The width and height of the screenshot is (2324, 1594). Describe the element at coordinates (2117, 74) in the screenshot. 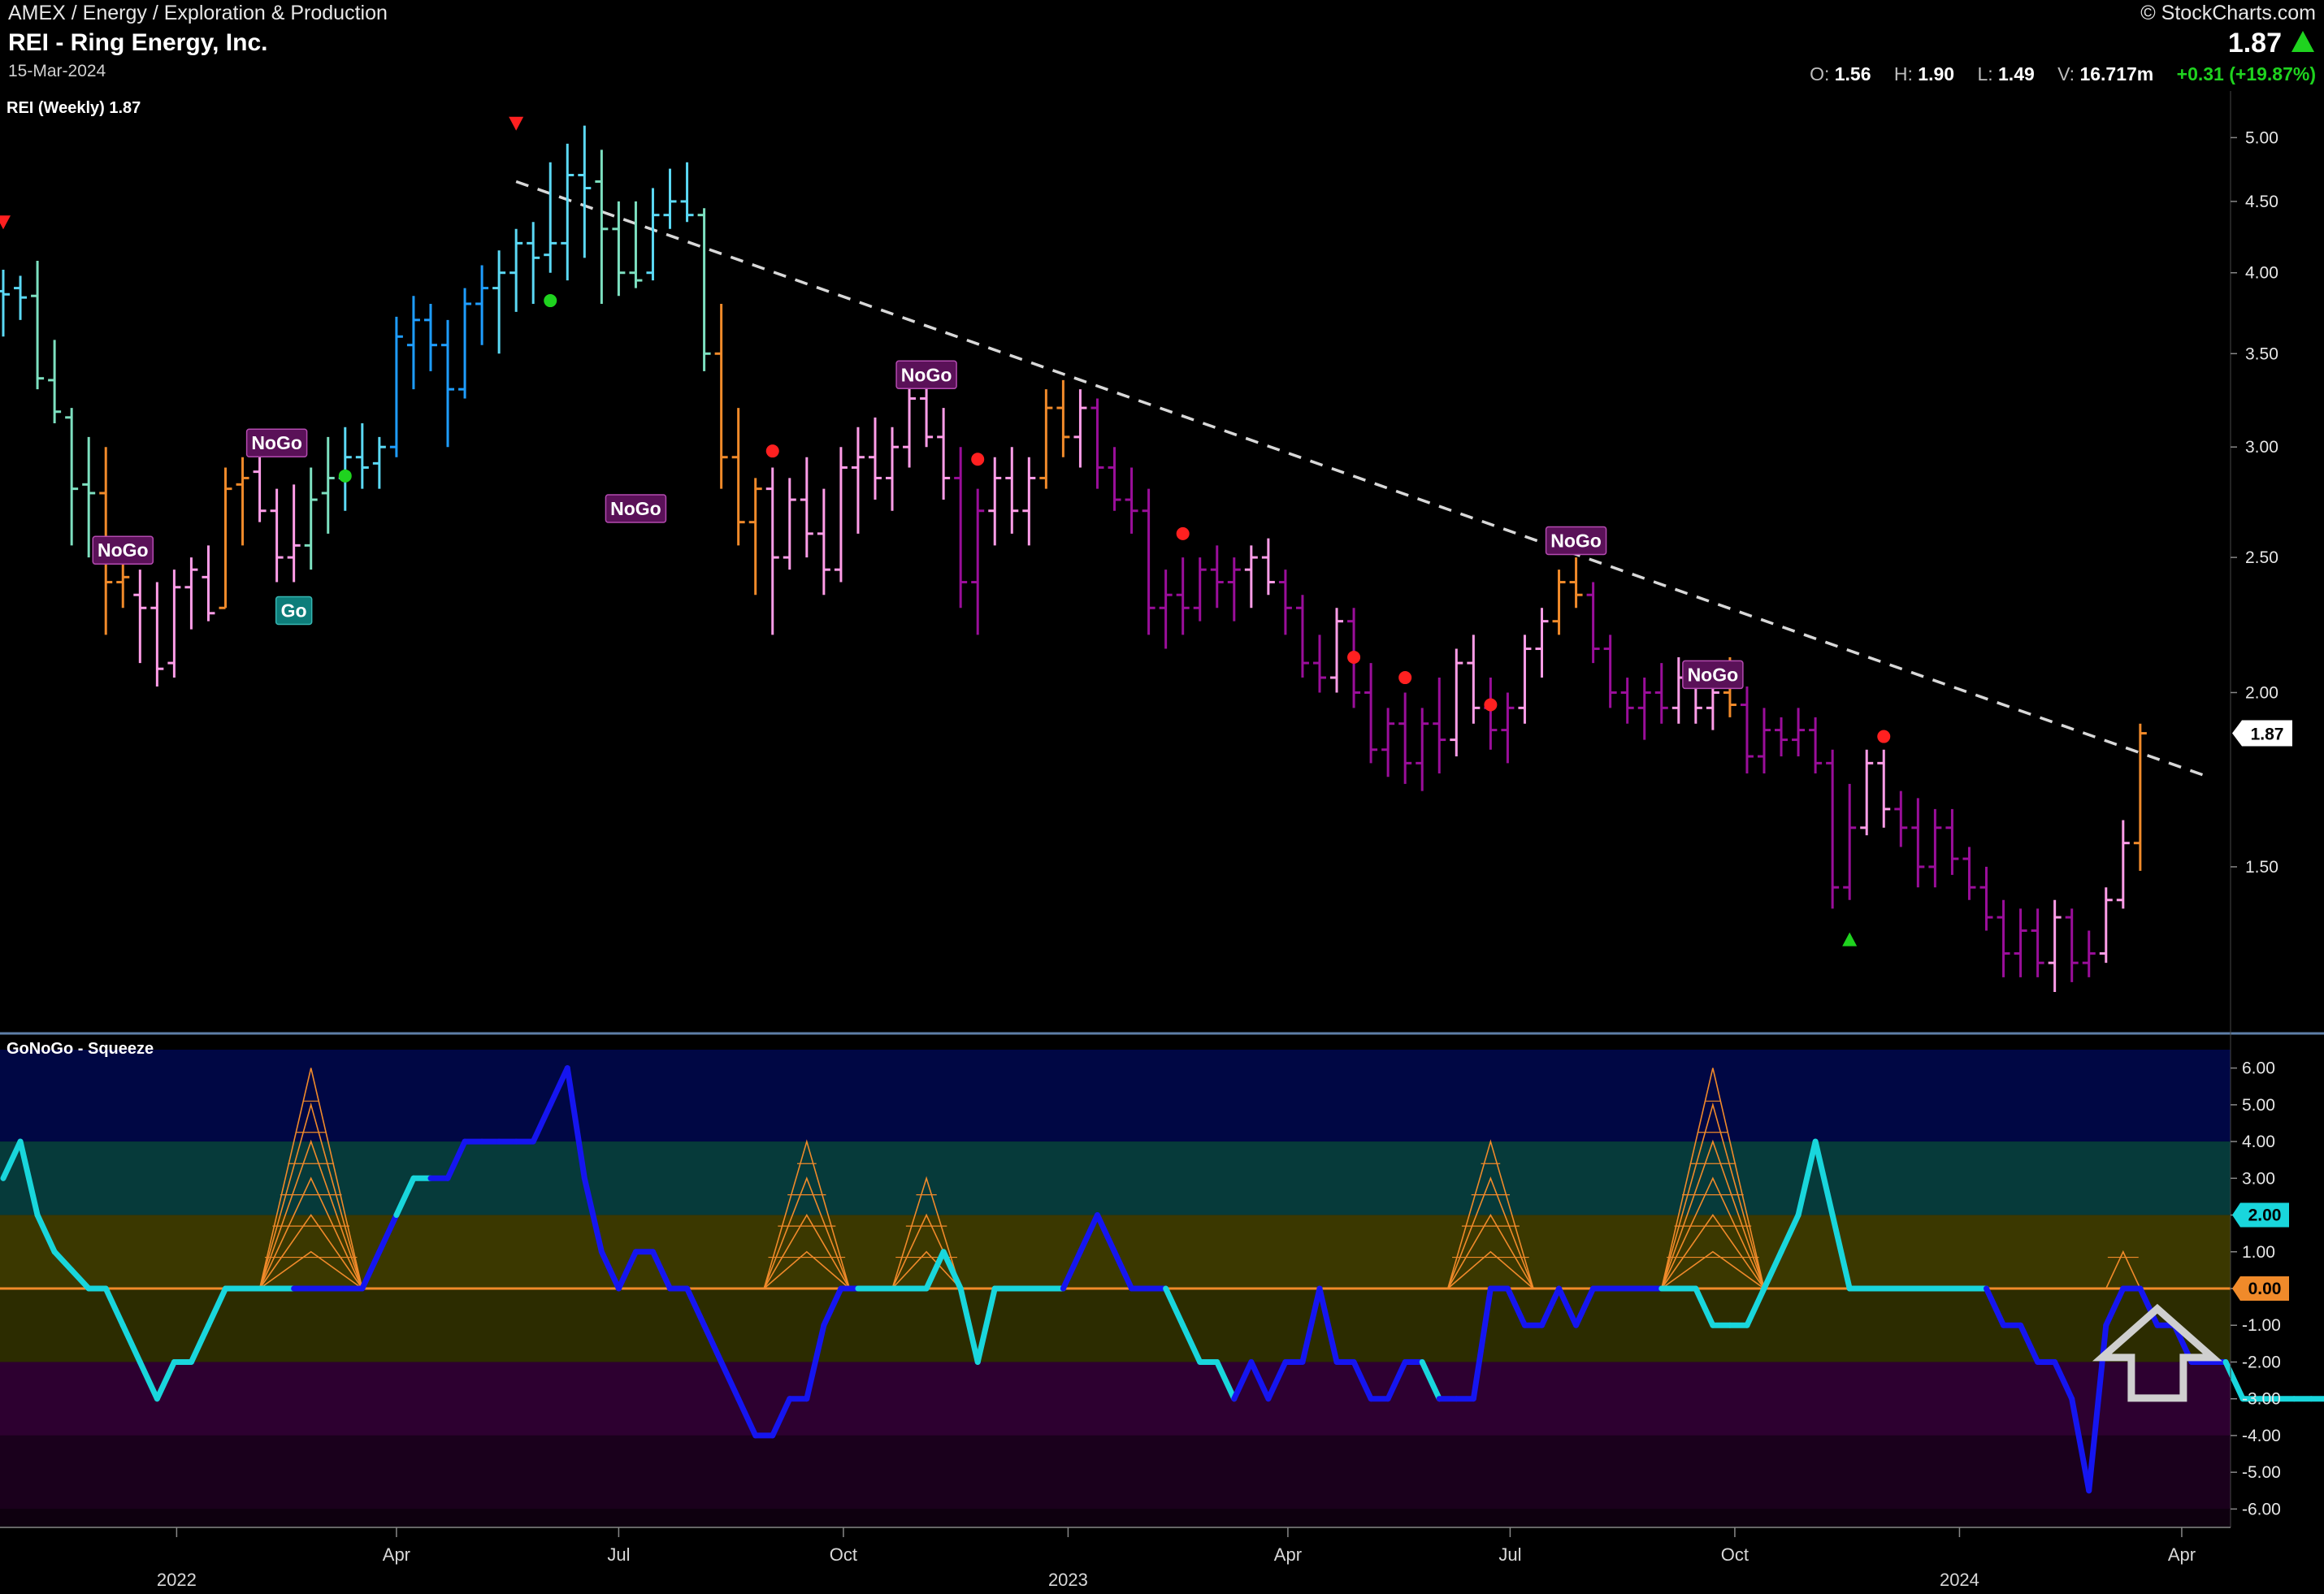

I see `volume-value: 16.717m` at that location.